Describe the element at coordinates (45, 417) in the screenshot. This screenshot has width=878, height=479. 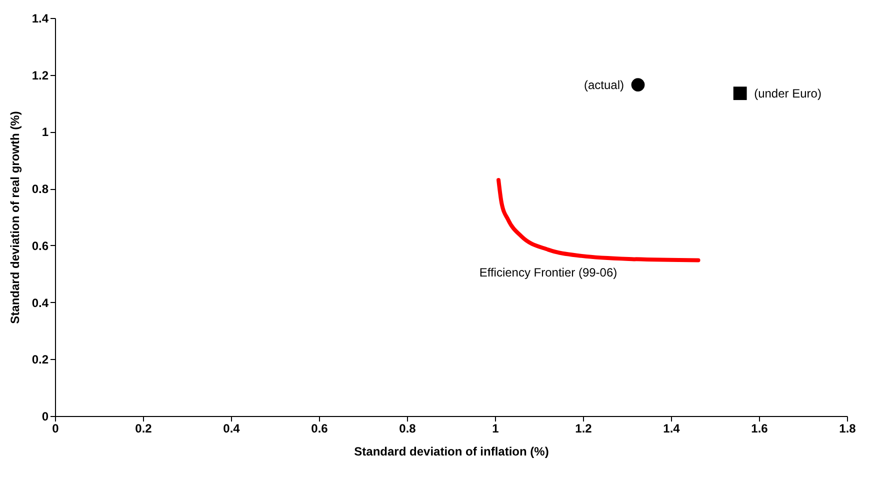
I see `y-tick-label: 0` at that location.